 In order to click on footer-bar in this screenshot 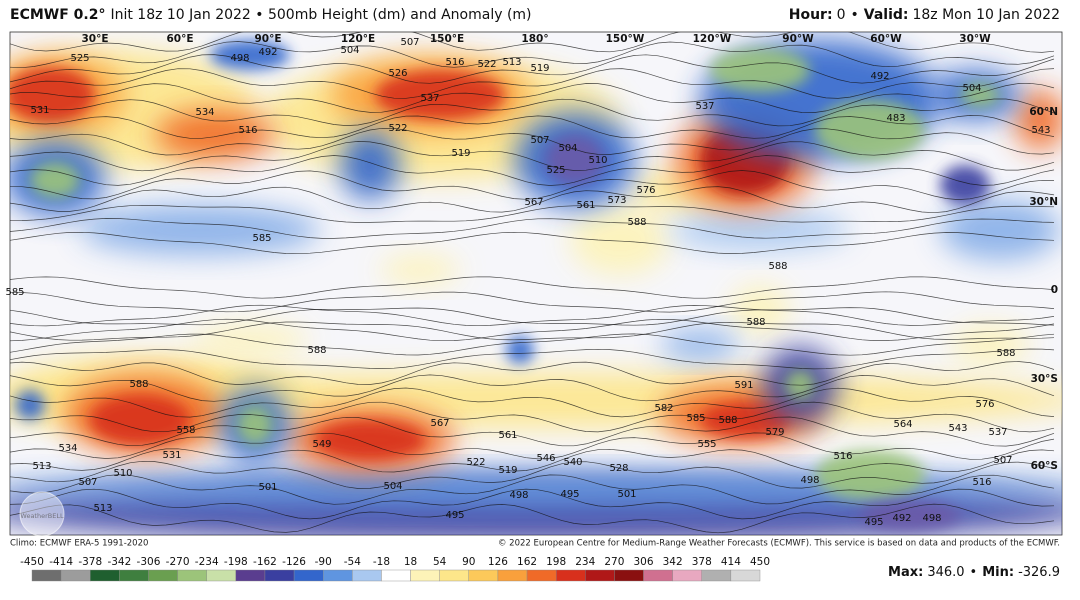, I will do `click(540, 568)`.